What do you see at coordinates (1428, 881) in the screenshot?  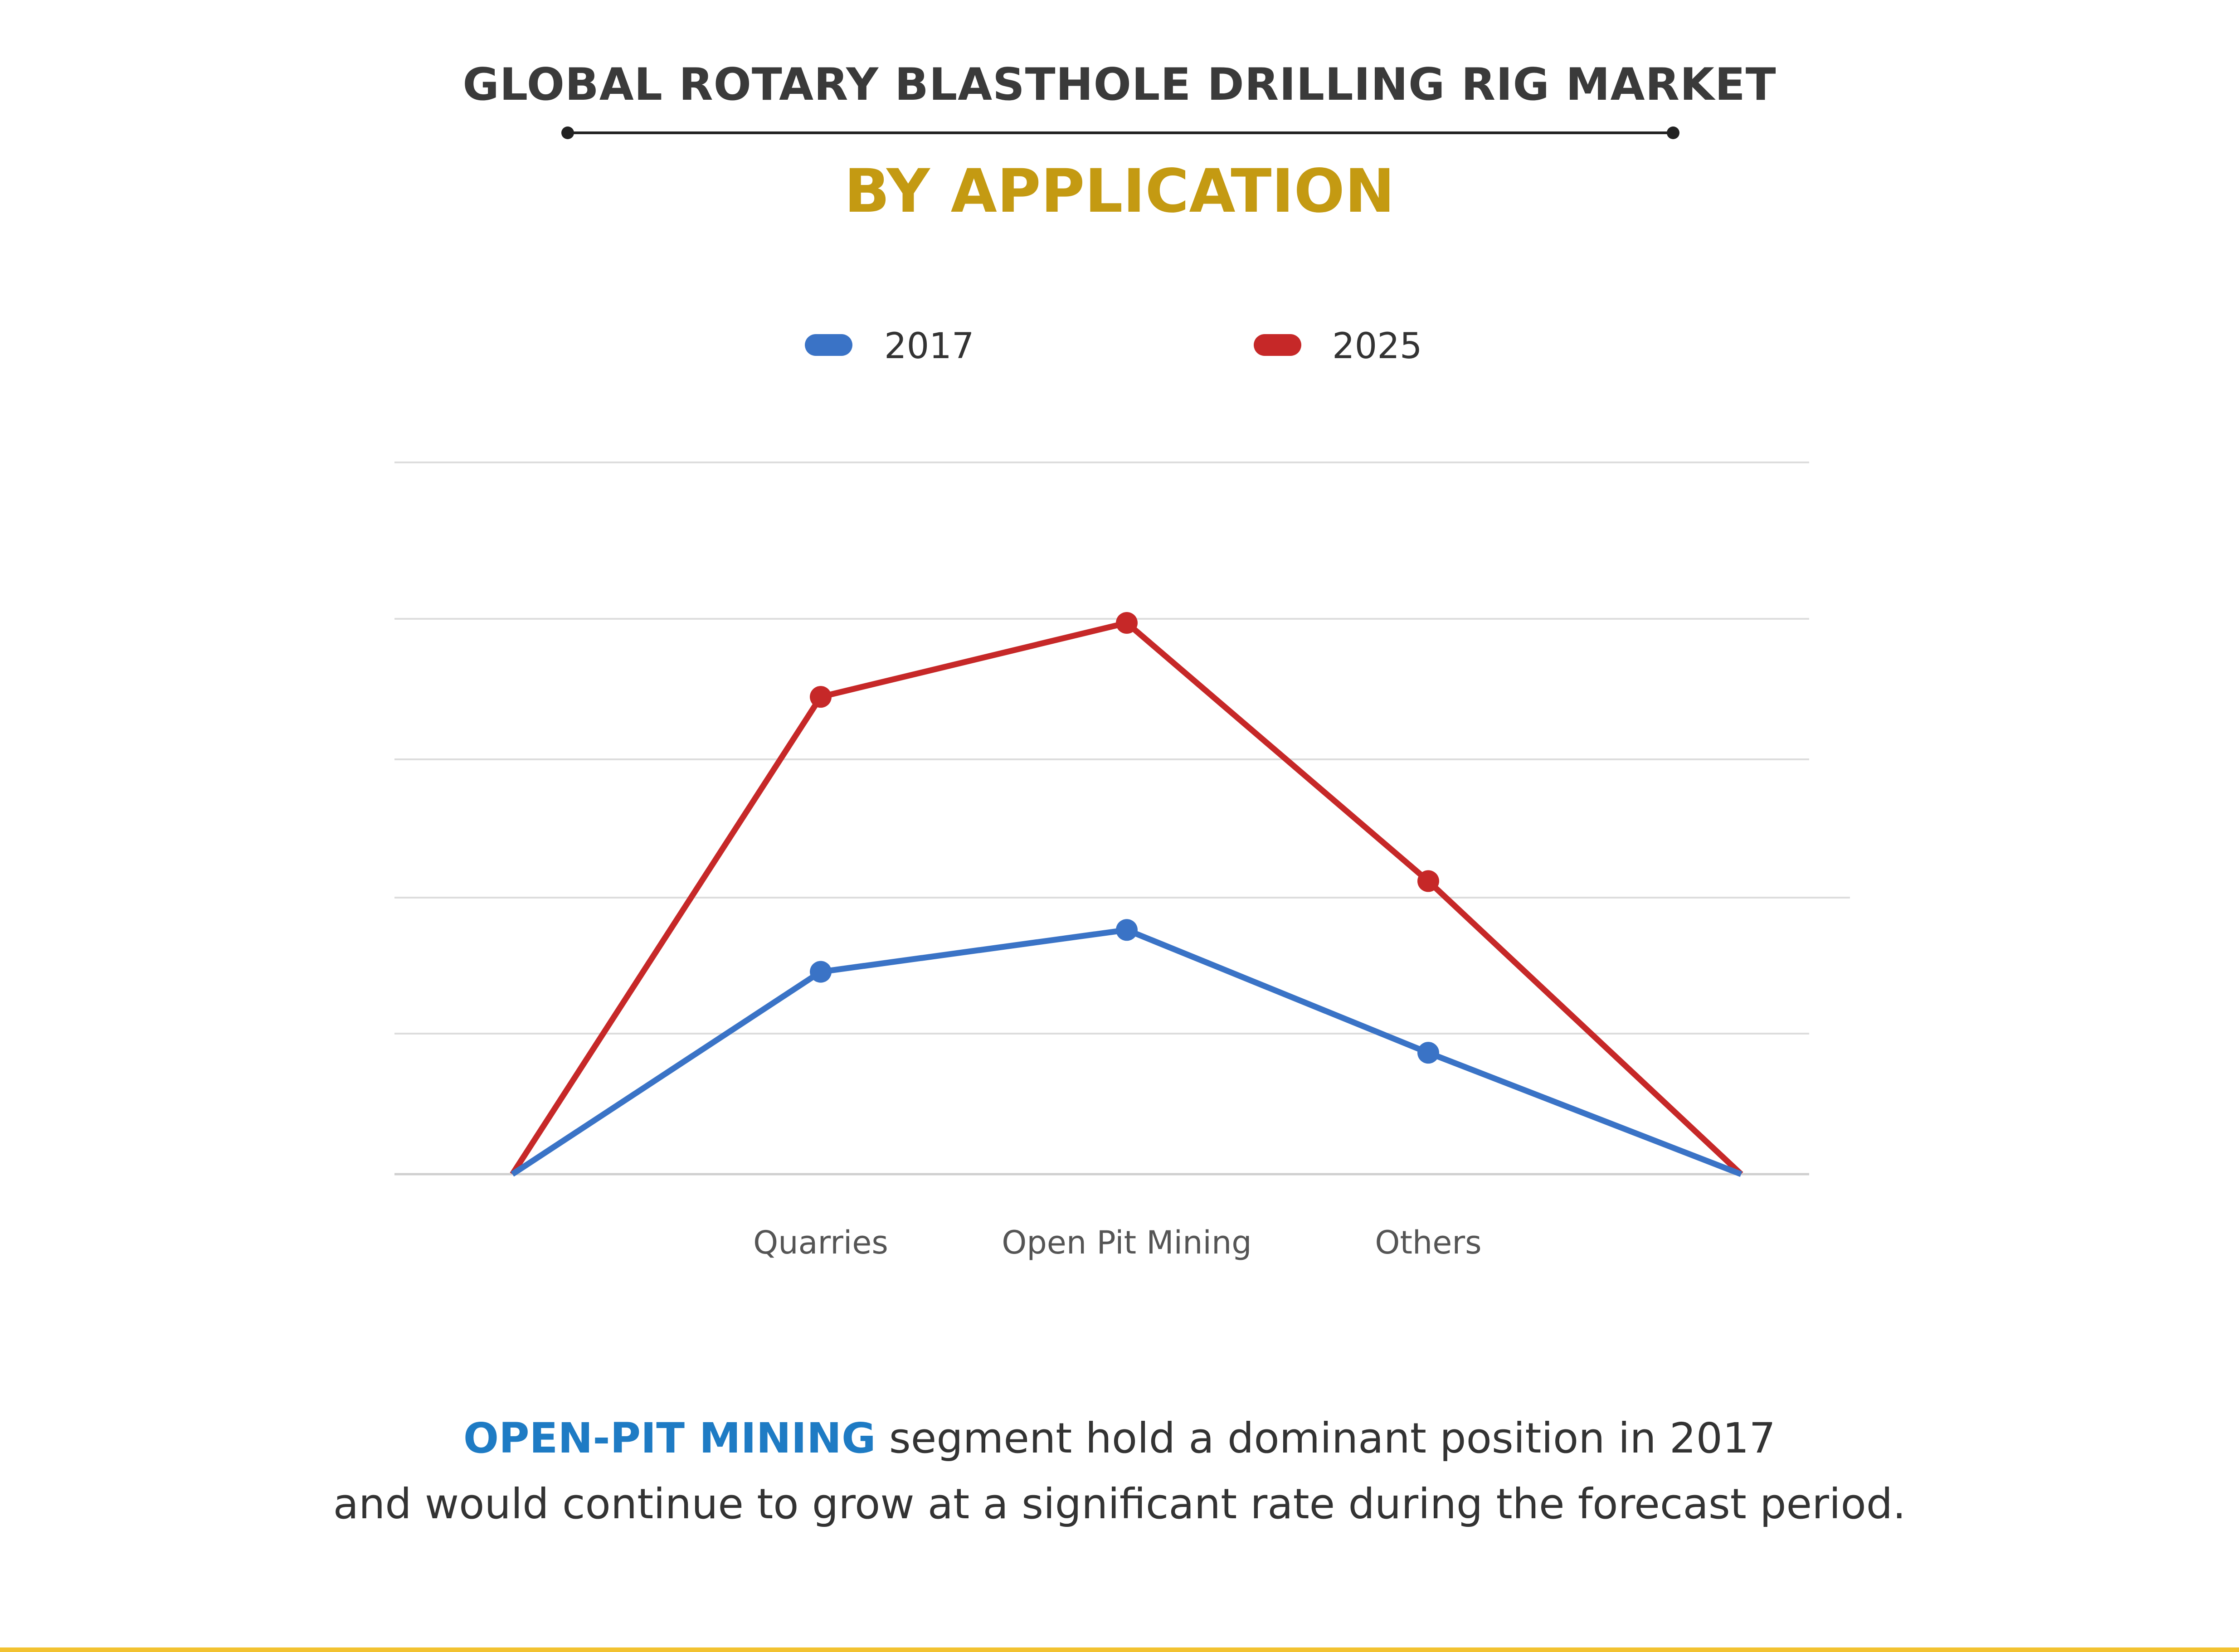 I see `point-2025-others` at bounding box center [1428, 881].